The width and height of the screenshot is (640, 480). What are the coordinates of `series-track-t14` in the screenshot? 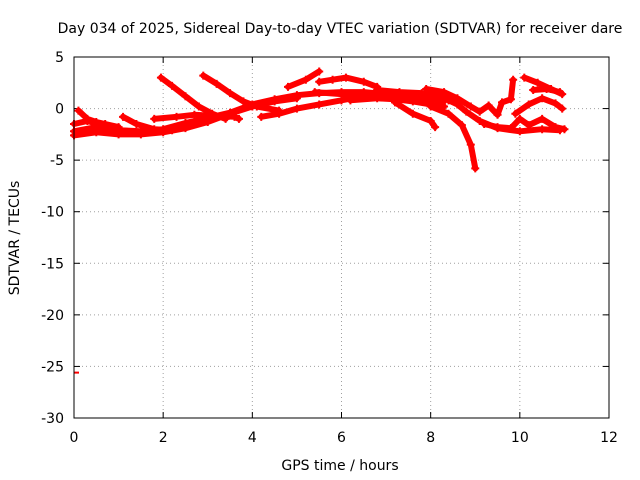 It's located at (415, 115).